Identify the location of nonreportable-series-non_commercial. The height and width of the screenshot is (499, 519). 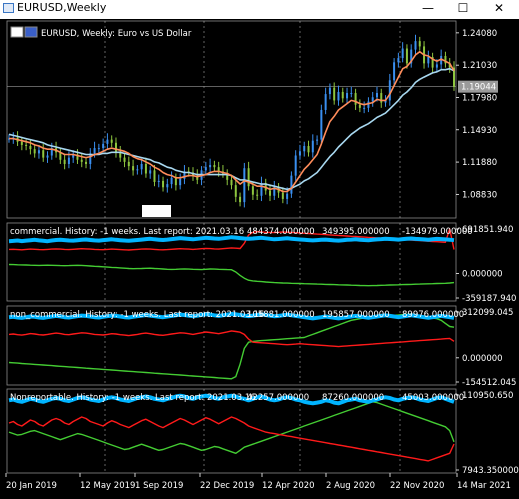
(231, 439).